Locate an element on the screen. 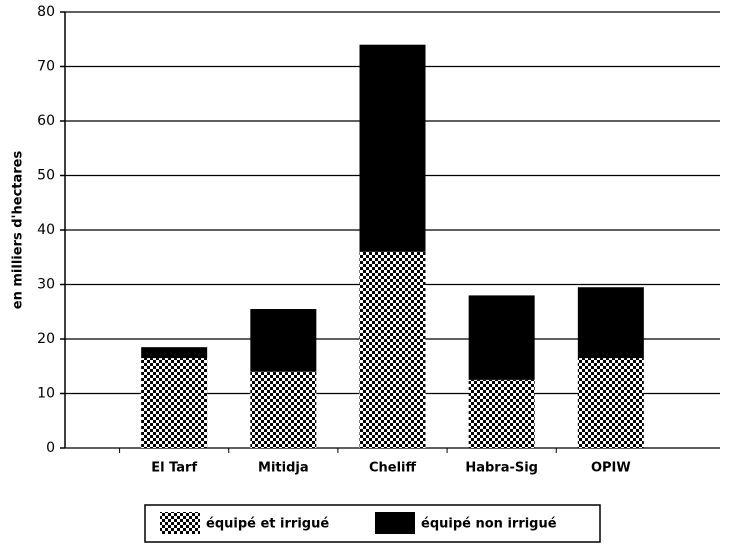 This screenshot has height=556, width=739. legend-label: équipé et irrigué is located at coordinates (267, 524).